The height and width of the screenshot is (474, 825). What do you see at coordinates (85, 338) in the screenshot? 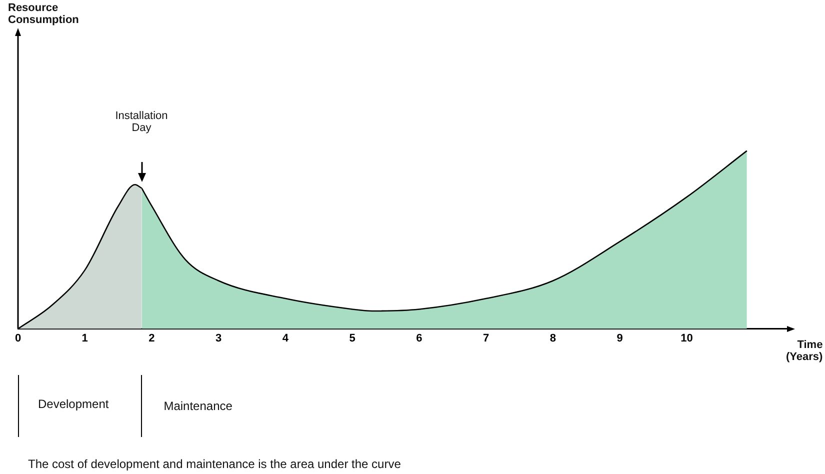
I see `x-tick-label: 1` at bounding box center [85, 338].